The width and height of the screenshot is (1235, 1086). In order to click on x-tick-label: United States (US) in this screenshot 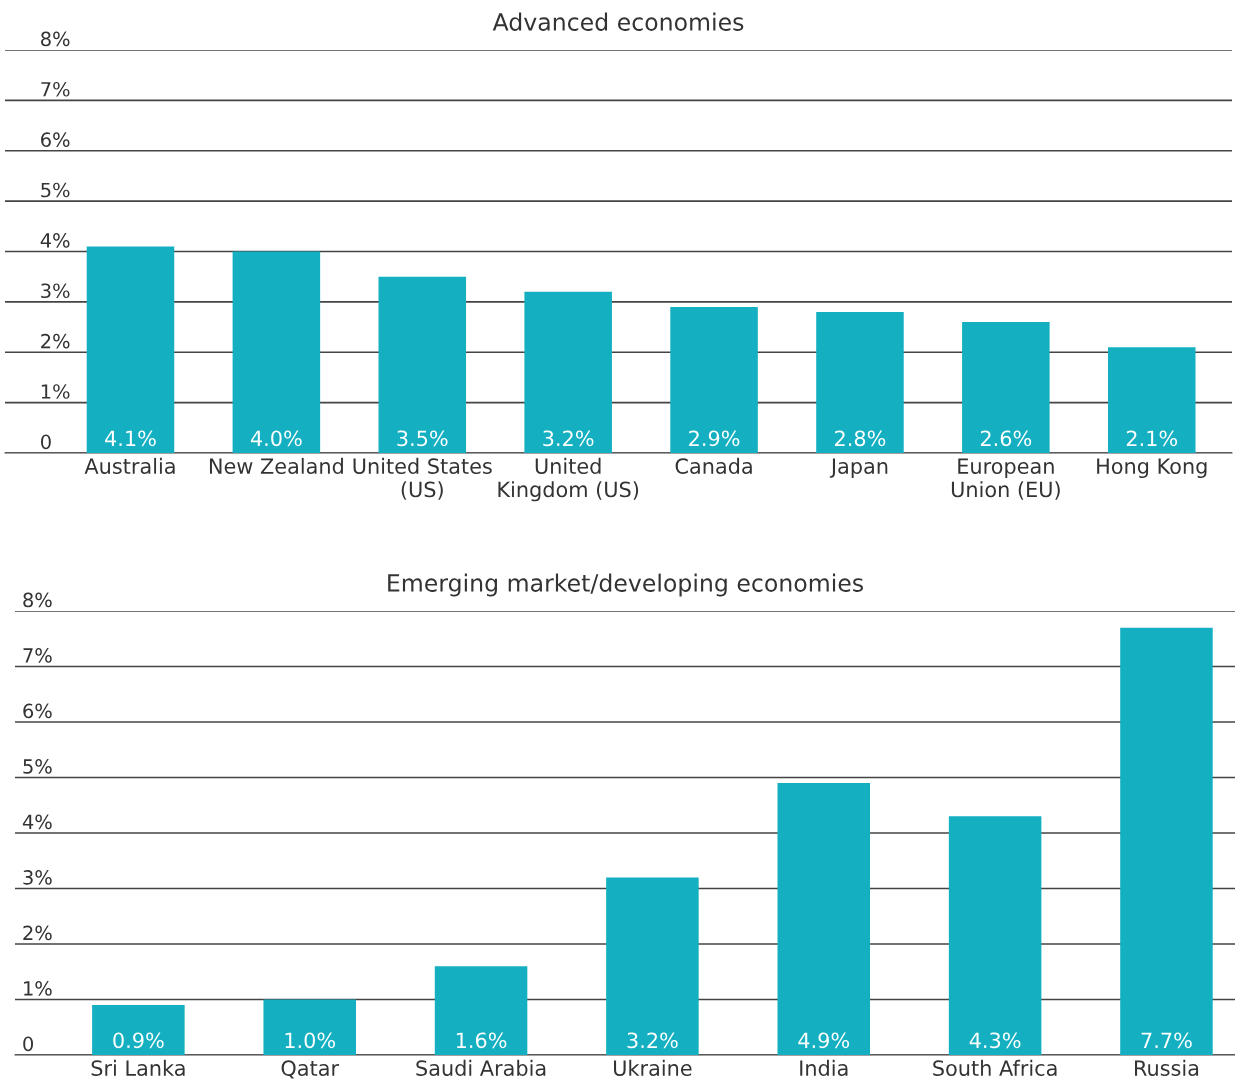, I will do `click(422, 478)`.